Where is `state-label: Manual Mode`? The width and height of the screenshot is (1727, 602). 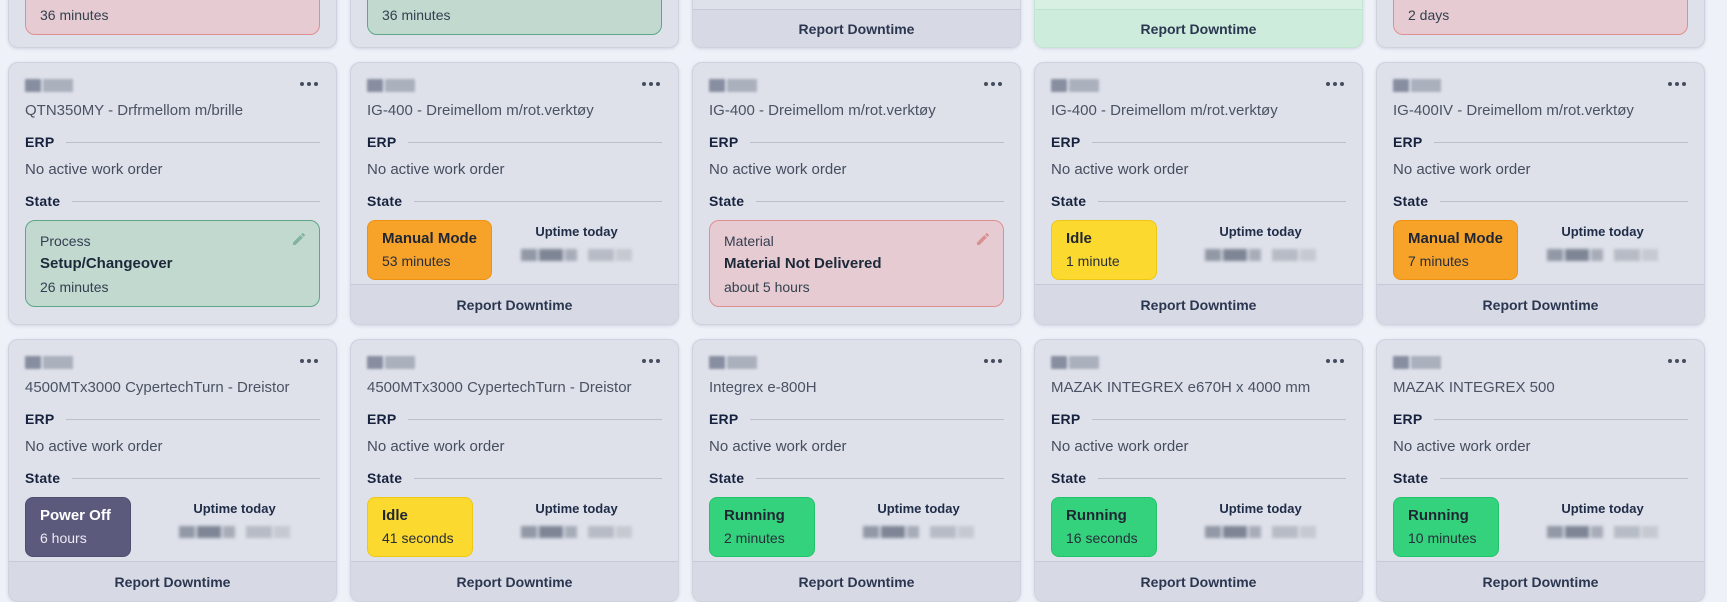
state-label: Manual Mode is located at coordinates (430, 238).